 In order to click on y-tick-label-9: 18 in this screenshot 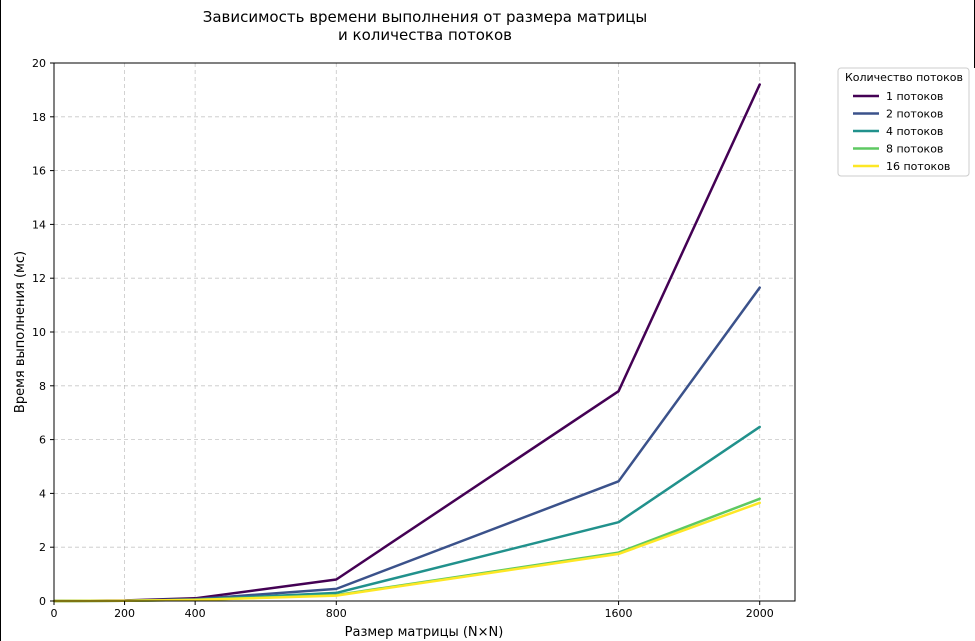, I will do `click(39, 117)`.